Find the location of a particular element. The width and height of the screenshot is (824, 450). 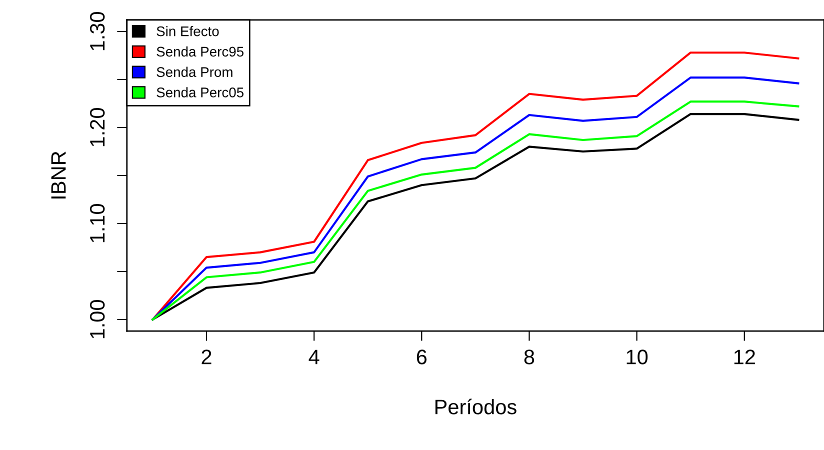

legend-label: Senda Prom is located at coordinates (194, 71).